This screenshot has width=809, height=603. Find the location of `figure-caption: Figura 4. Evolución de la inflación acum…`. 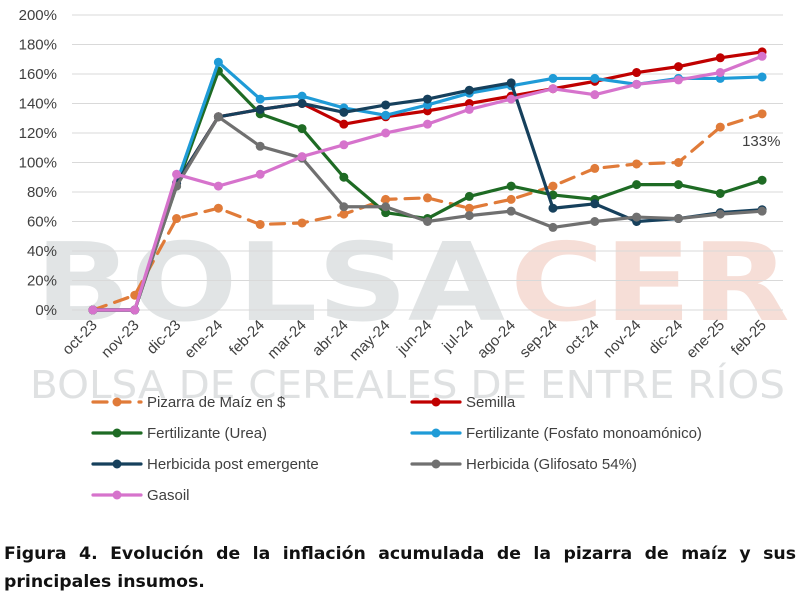

figure-caption: Figura 4. Evolución de la inflación acum… is located at coordinates (400, 568).